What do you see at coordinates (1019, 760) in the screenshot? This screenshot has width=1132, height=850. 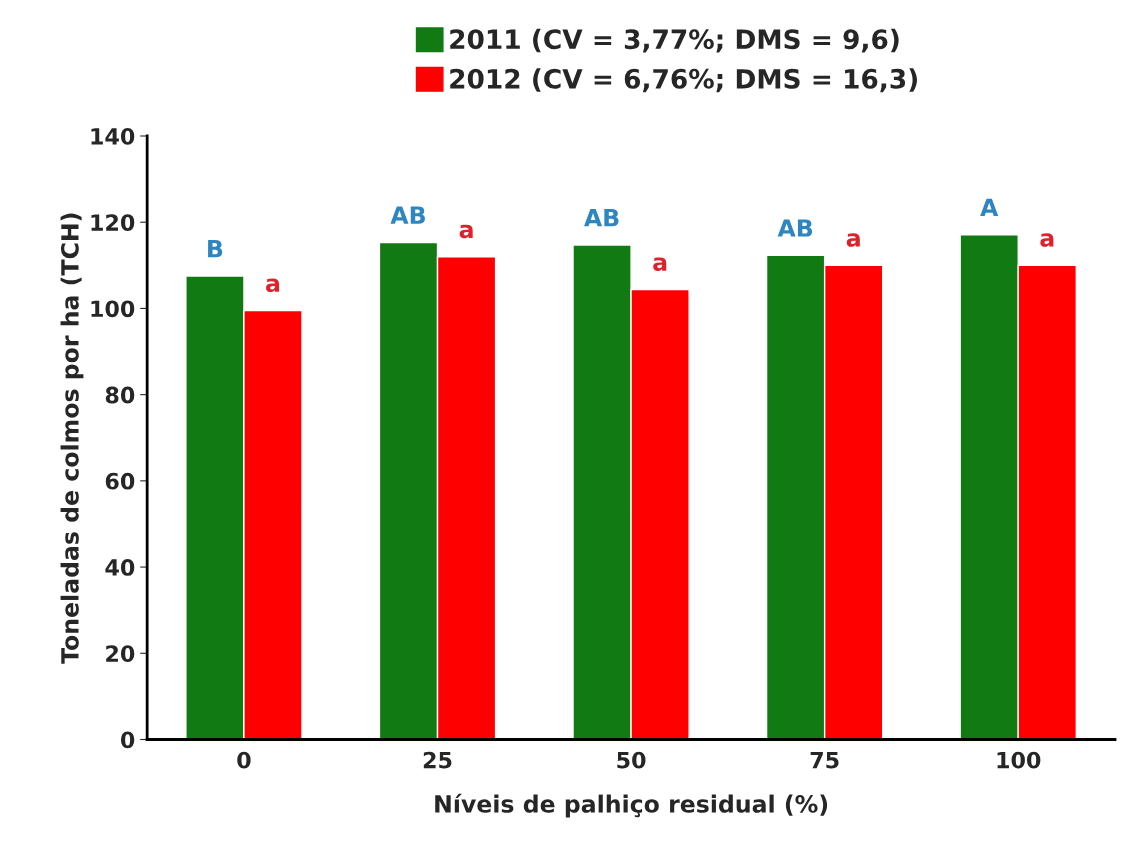 I see `x-tick-label: 100` at bounding box center [1019, 760].